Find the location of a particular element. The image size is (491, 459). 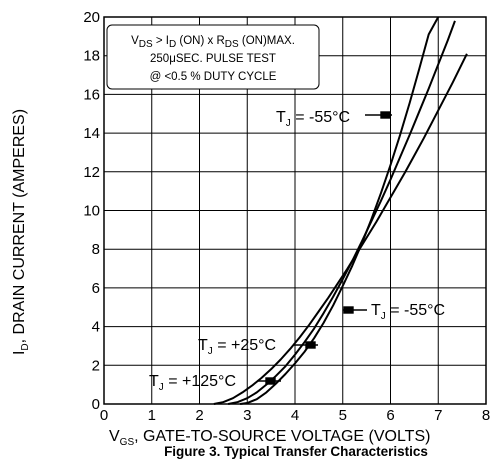

y-tick-label: 2 is located at coordinates (96, 365).